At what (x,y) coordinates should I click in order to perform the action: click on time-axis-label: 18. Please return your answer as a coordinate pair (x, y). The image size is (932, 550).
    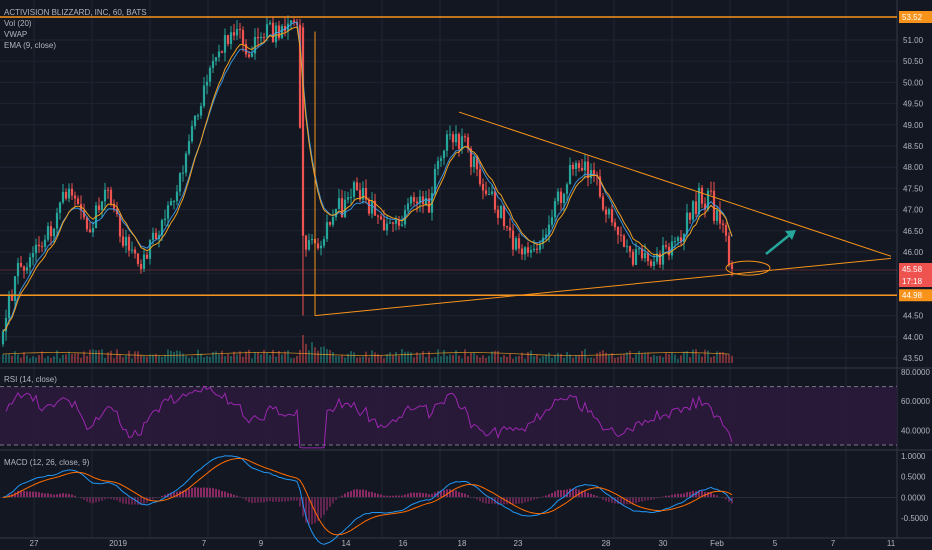
    Looking at the image, I should click on (462, 543).